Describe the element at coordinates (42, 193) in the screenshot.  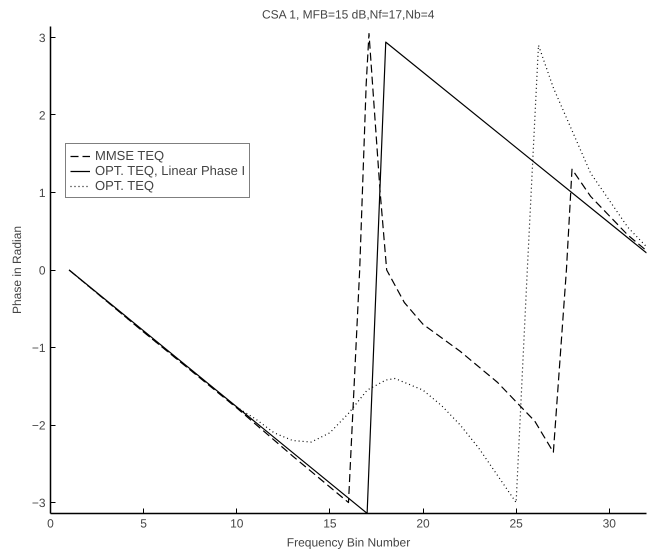
I see `y-tick-label: 1` at that location.